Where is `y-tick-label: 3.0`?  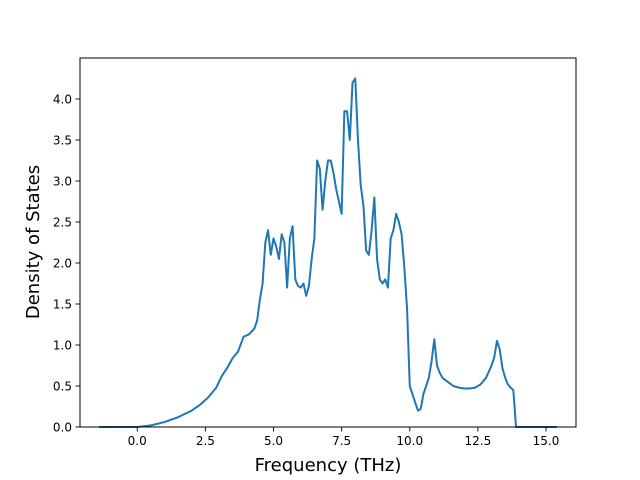 y-tick-label: 3.0 is located at coordinates (62, 182).